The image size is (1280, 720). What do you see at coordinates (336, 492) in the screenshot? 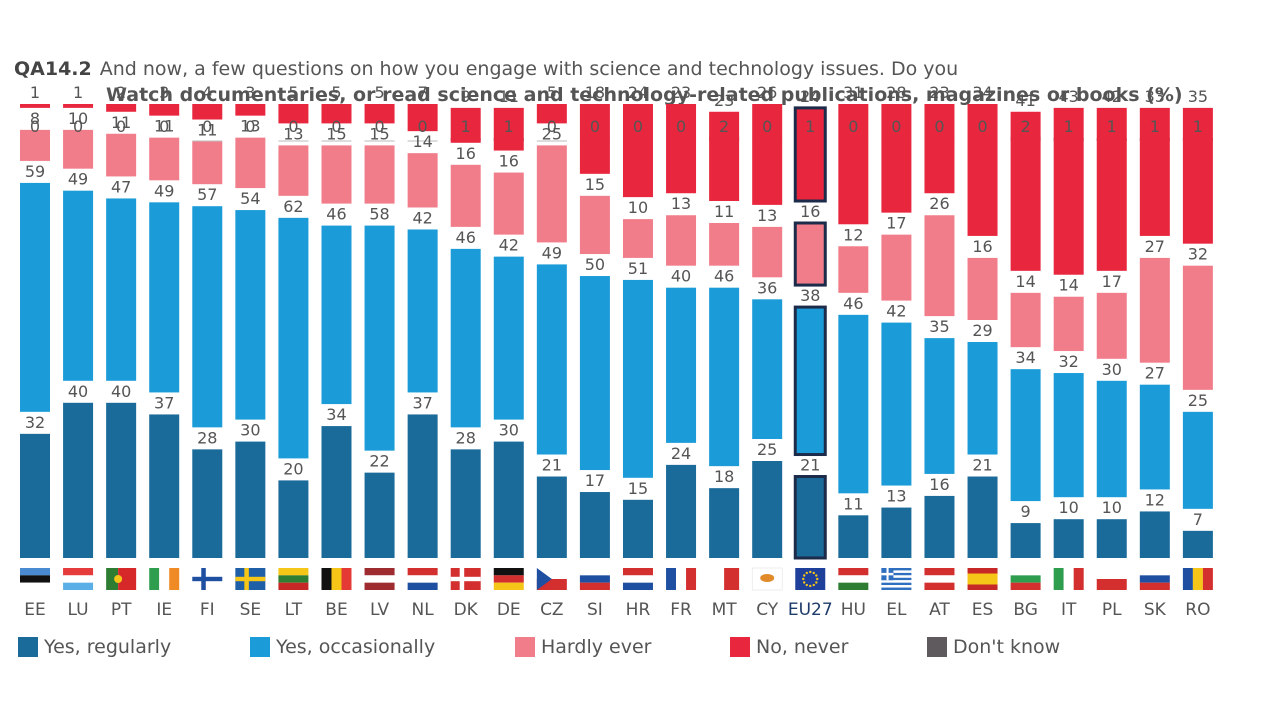
I see `bar-regularly-be` at bounding box center [336, 492].